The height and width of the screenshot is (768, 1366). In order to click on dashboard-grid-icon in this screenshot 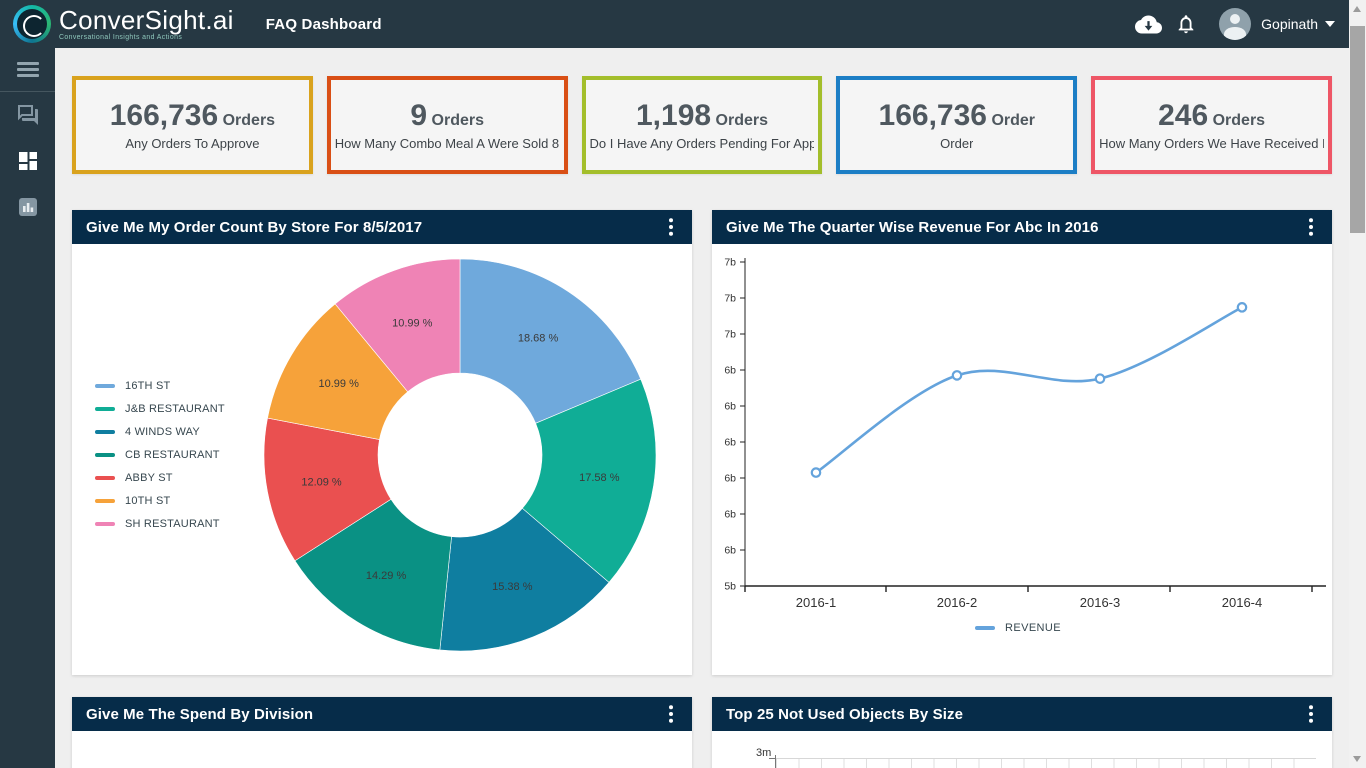, I will do `click(27, 161)`.